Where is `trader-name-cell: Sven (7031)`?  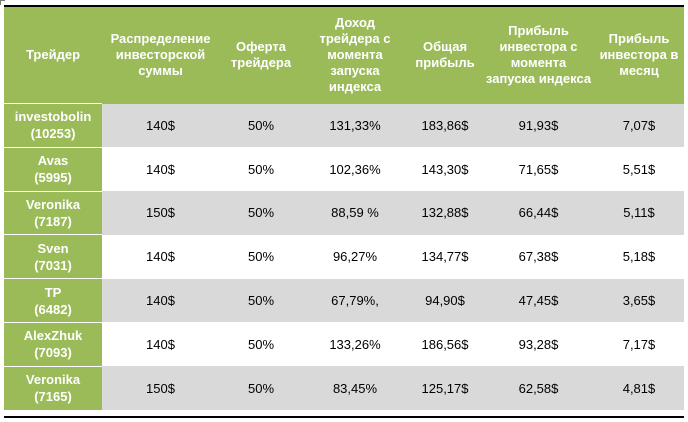 trader-name-cell: Sven (7031) is located at coordinates (53, 256).